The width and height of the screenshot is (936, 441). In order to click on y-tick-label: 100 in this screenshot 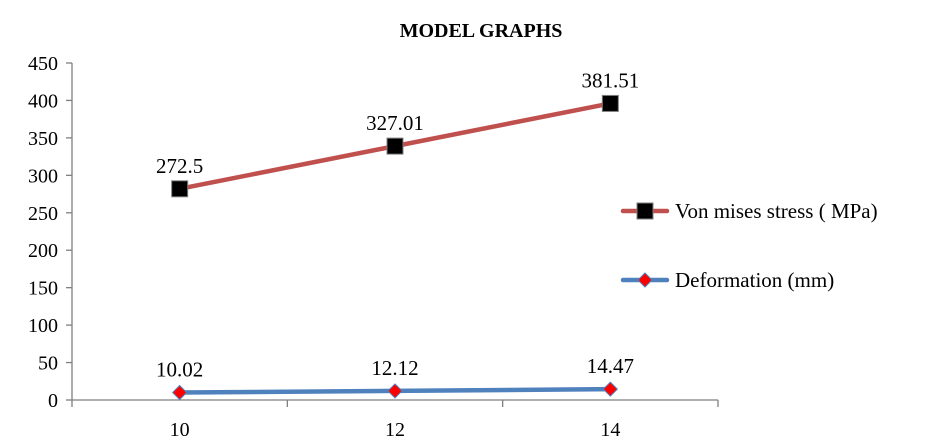, I will do `click(43, 326)`.